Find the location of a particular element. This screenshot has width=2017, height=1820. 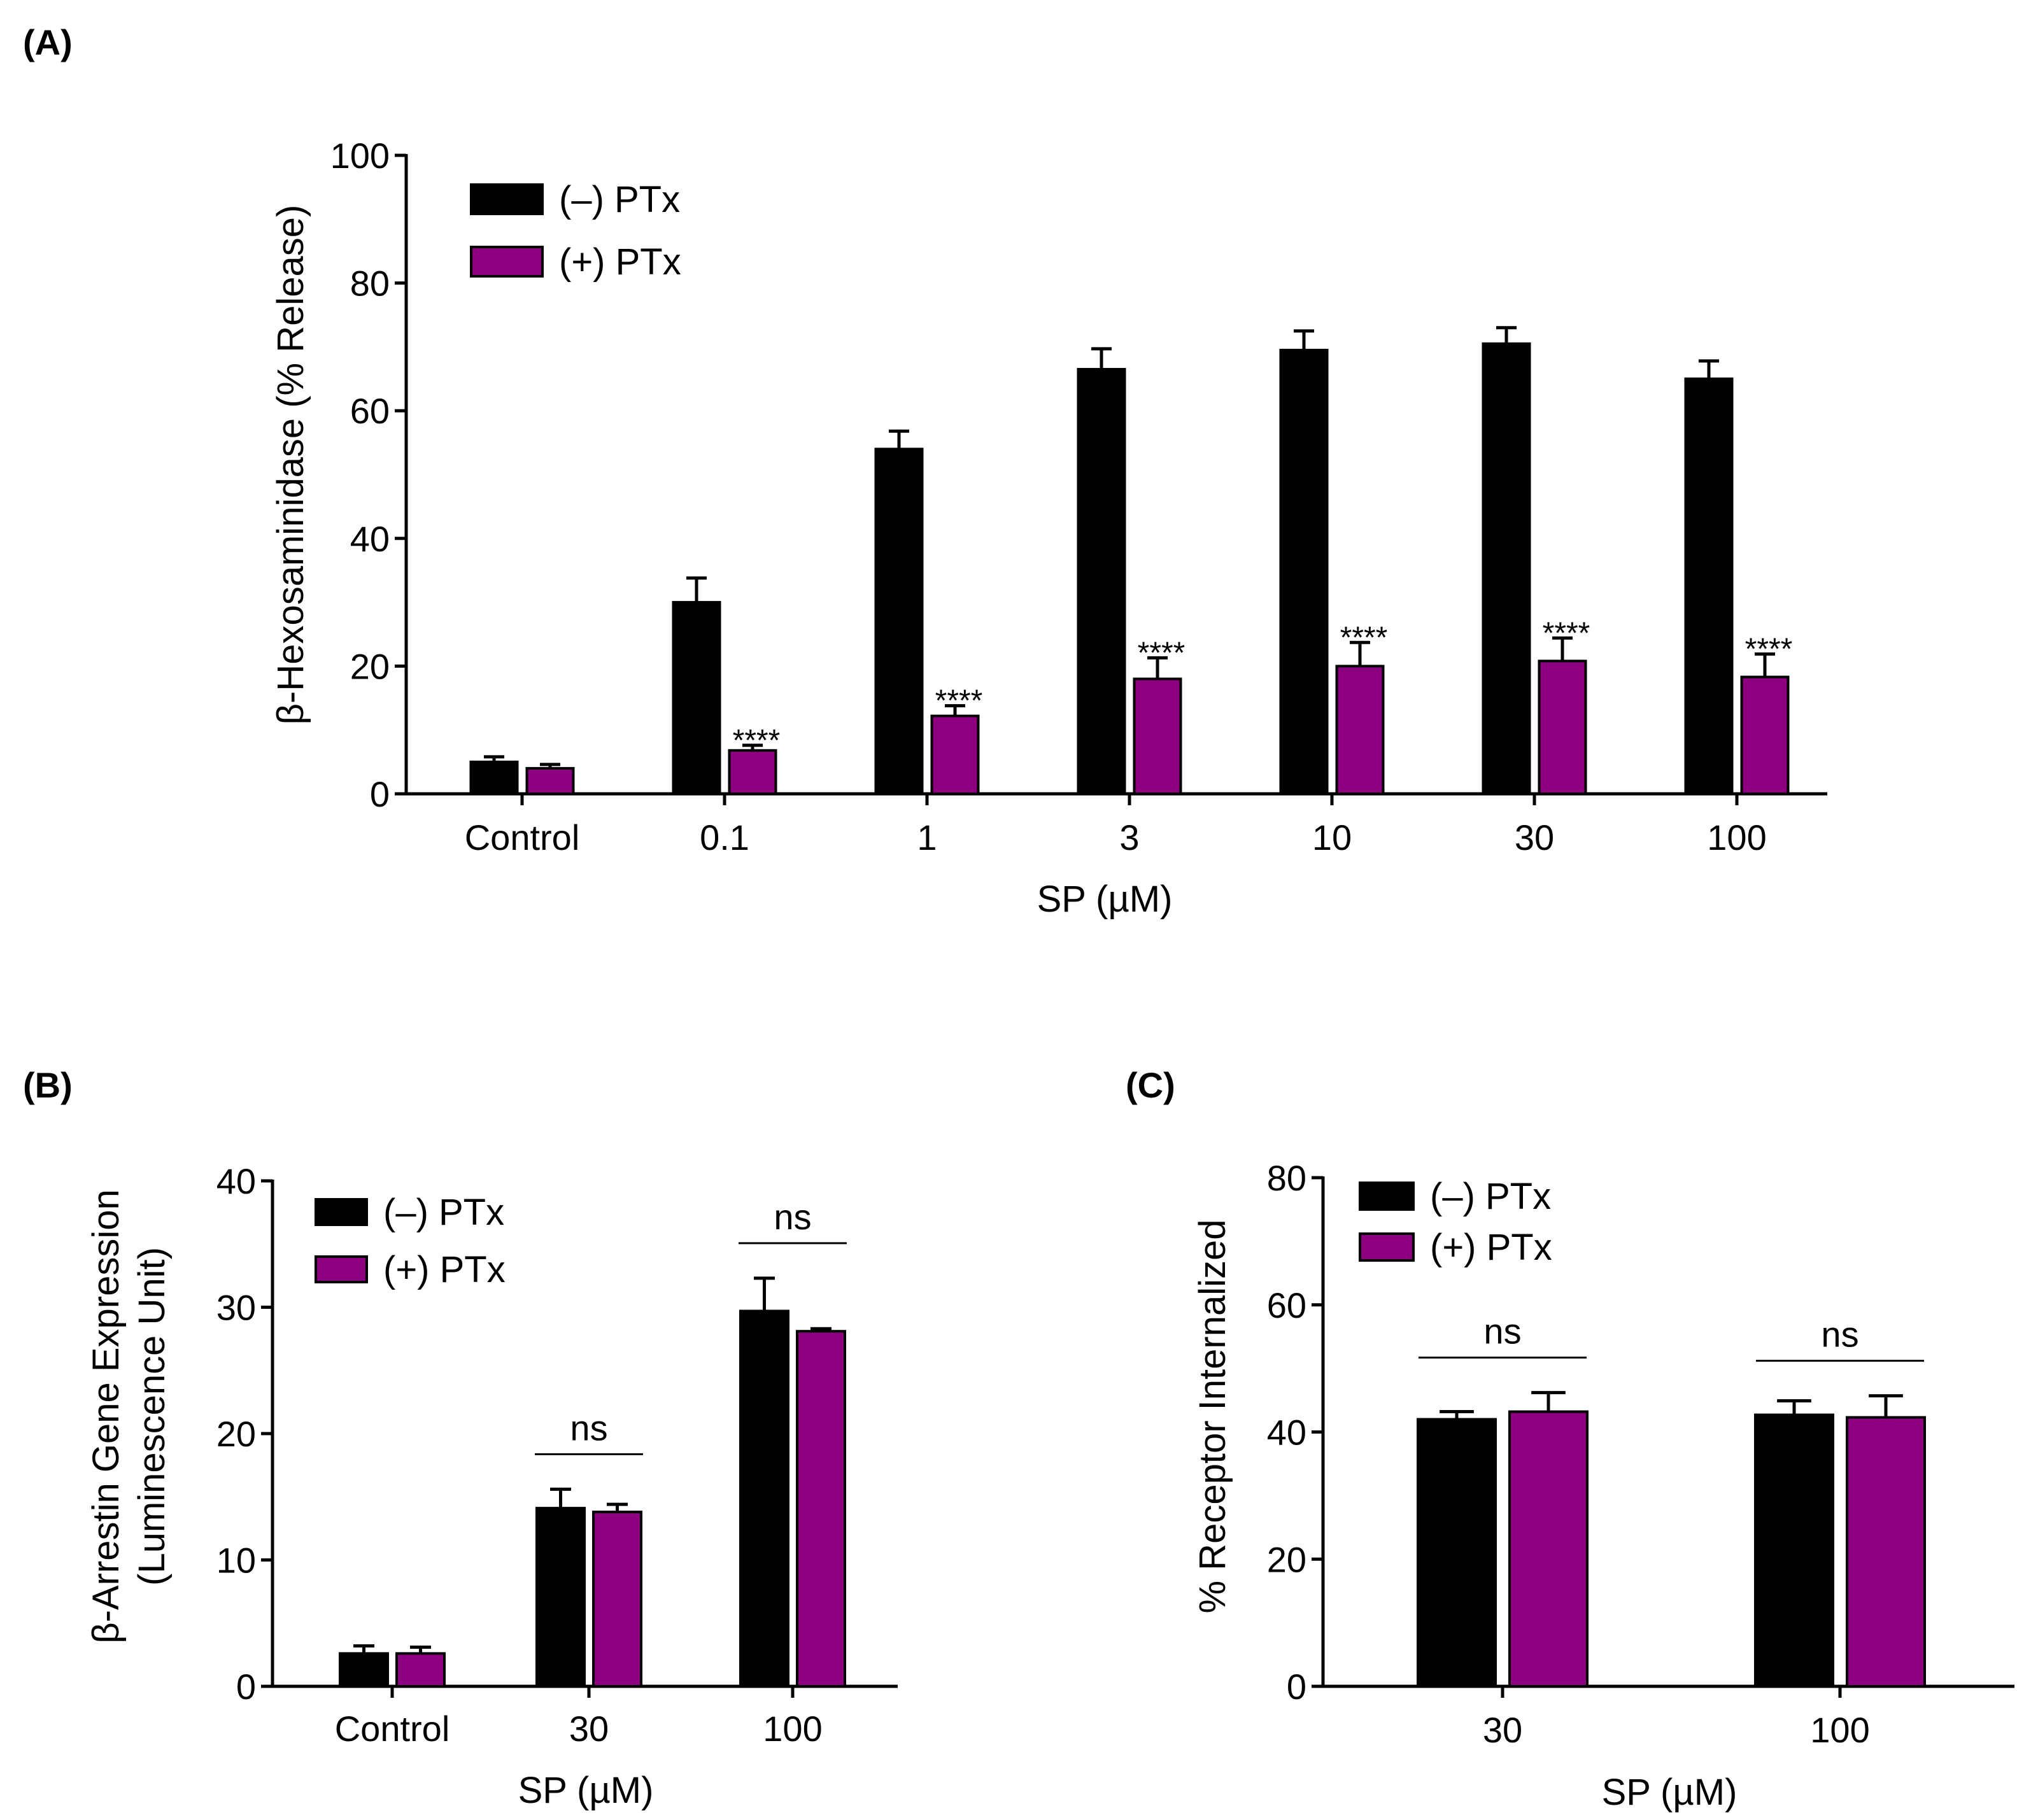

y-tick-label: 30 is located at coordinates (236, 1308).